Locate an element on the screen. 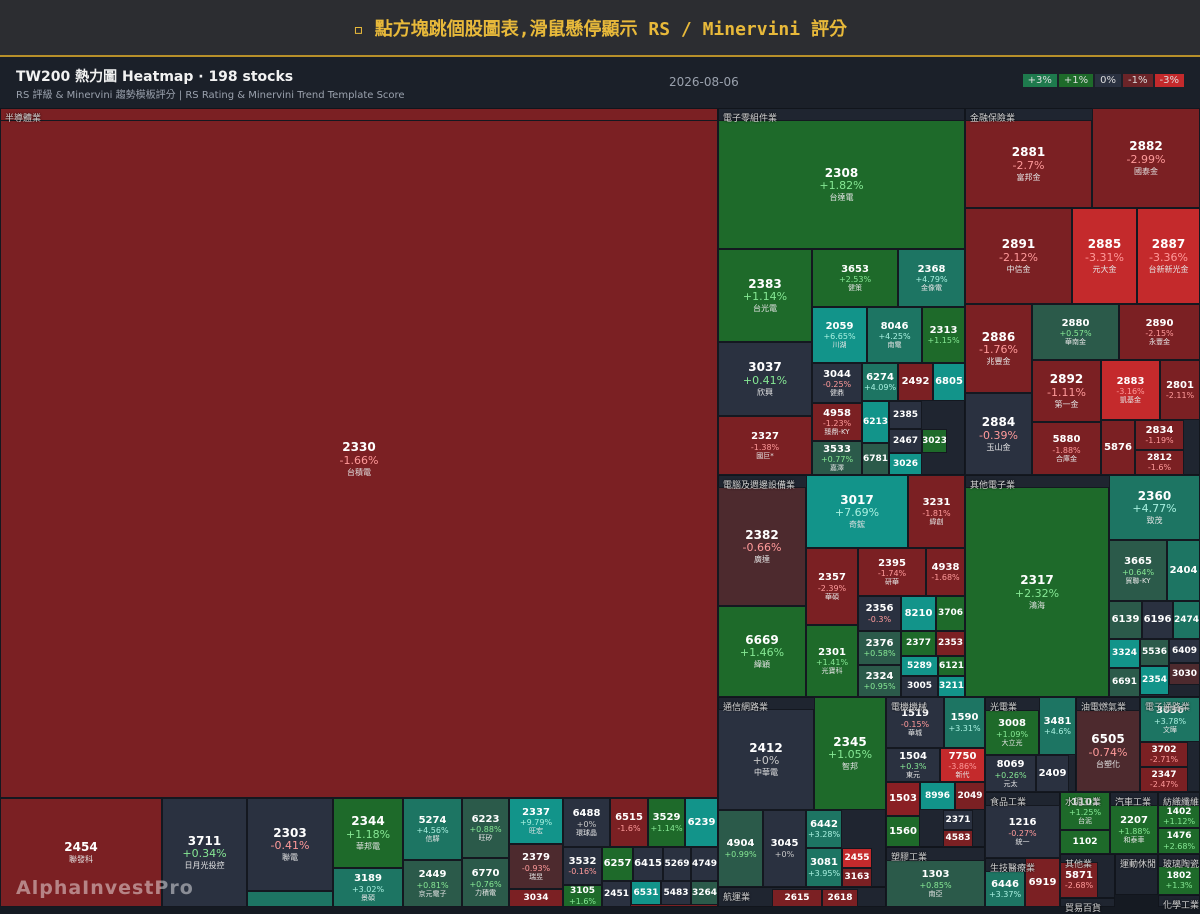  stock-tile: 2801 -2.11% is located at coordinates (1180, 390).